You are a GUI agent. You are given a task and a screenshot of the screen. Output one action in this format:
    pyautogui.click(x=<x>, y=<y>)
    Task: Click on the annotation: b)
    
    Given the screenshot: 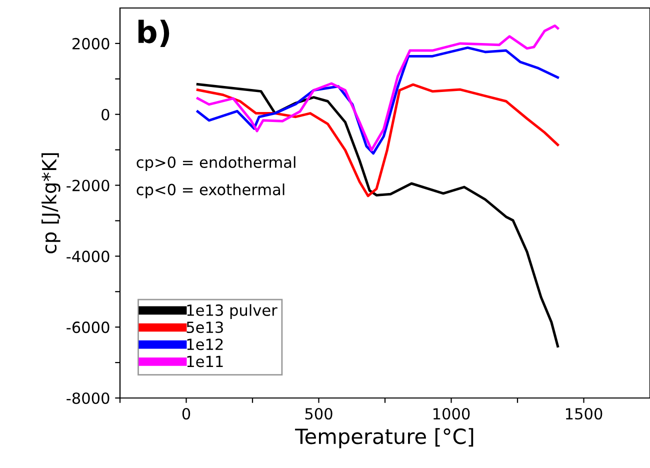 What is the action you would take?
    pyautogui.click(x=154, y=33)
    